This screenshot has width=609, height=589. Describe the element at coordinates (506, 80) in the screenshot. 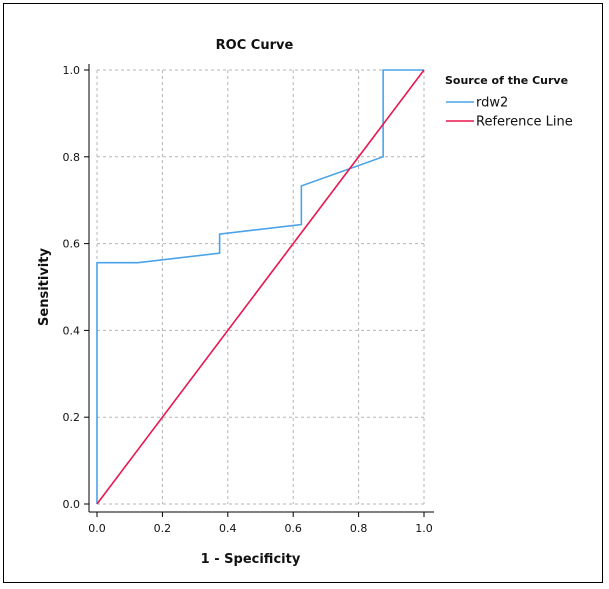

I see `legend-title: Source of the Curve` at that location.